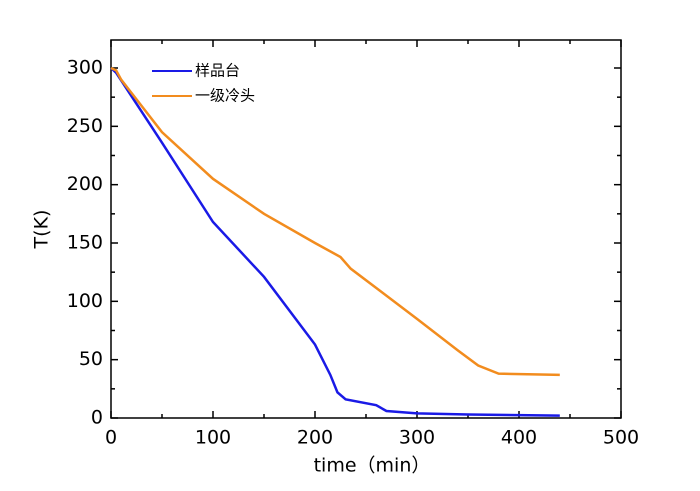 The height and width of the screenshot is (491, 700). Describe the element at coordinates (85, 126) in the screenshot. I see `y-tick-label: 250` at that location.